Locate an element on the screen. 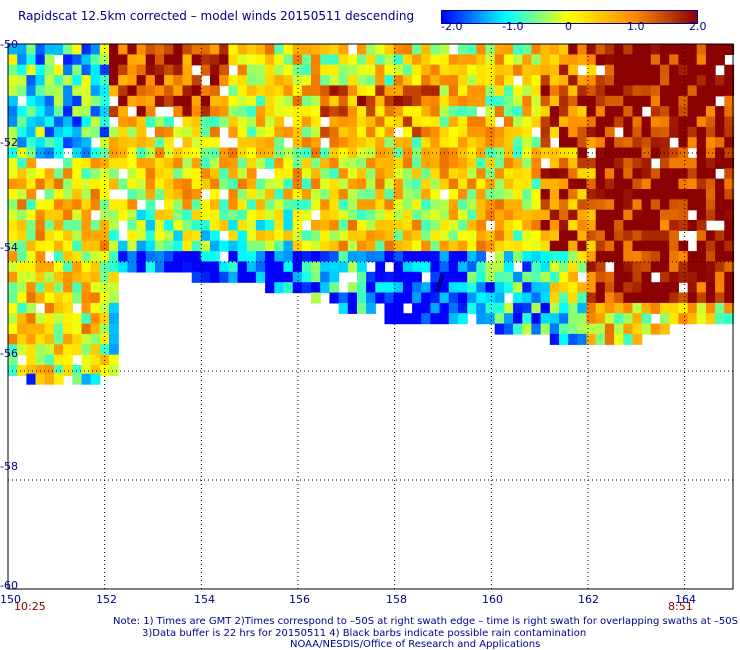  end-time-label: 8:51 is located at coordinates (680, 606).